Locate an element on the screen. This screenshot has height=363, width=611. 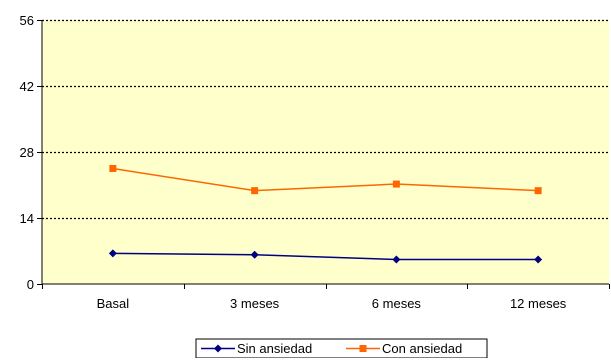
legend: Sin ansiedad Con ansiedad is located at coordinates (341, 348).